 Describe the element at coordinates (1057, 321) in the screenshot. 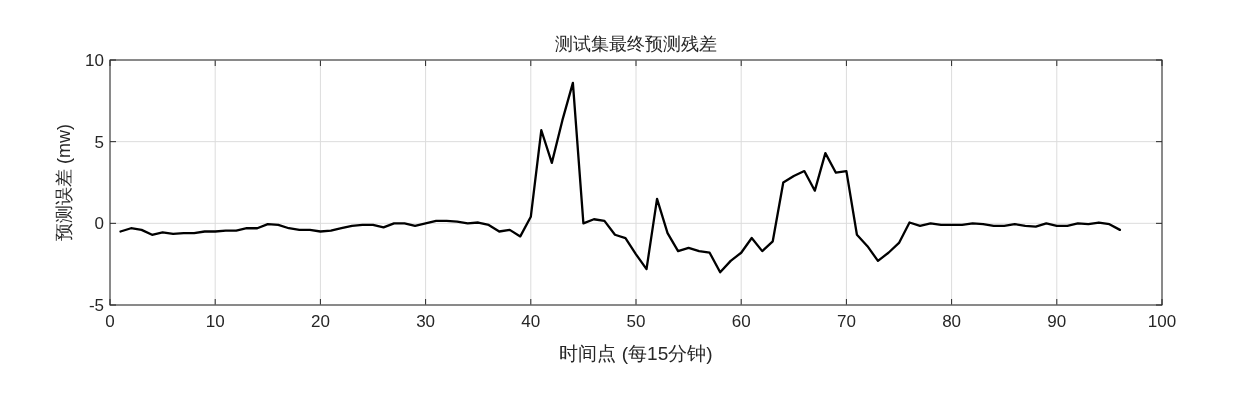

I see `x-tick-label: 90` at that location.